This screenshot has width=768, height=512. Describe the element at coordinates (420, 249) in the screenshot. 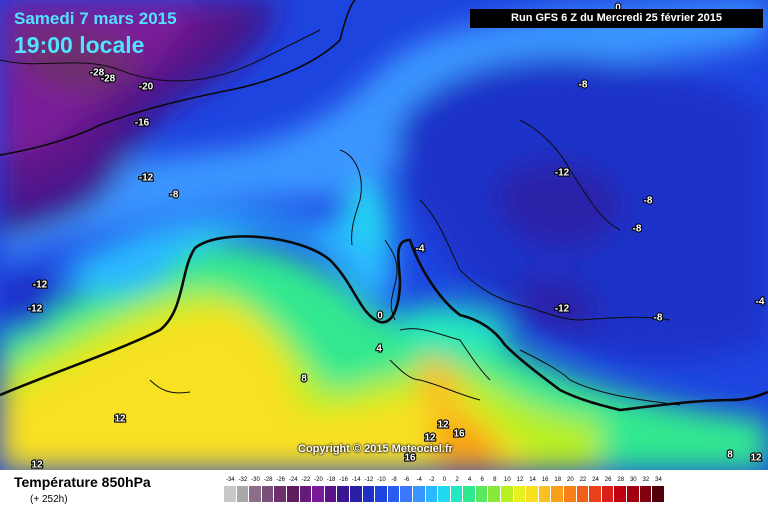

I see `isotherm-label: -4` at that location.